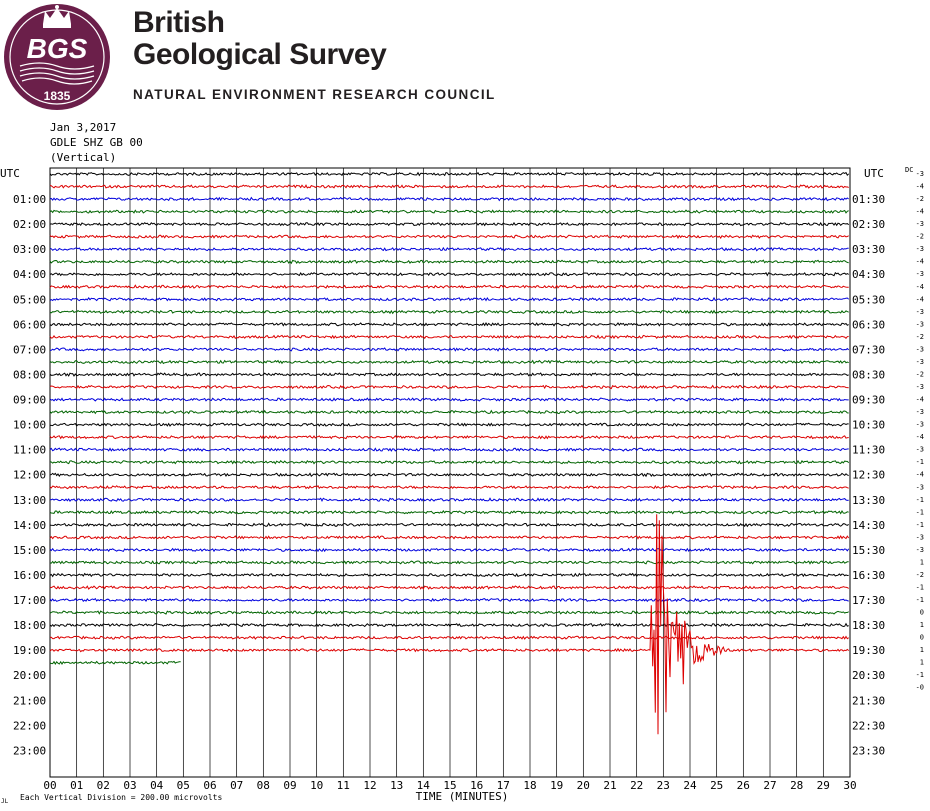 The width and height of the screenshot is (930, 811). What do you see at coordinates (503, 785) in the screenshot?
I see `x-tick-label: 17` at bounding box center [503, 785].